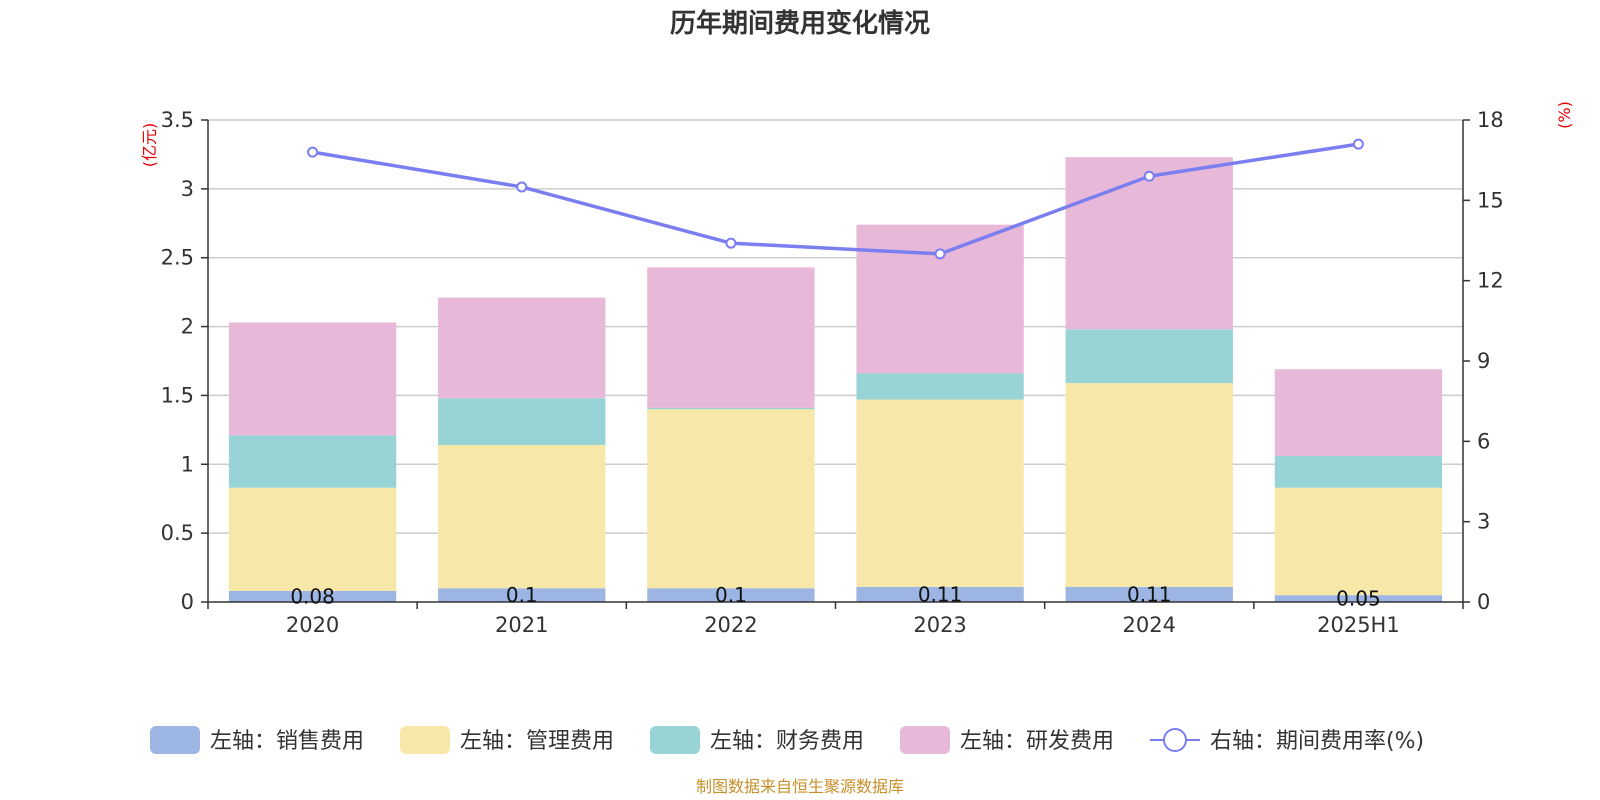 The width and height of the screenshot is (1600, 800). I want to click on left-axis-tick-label: 1.5, so click(177, 395).